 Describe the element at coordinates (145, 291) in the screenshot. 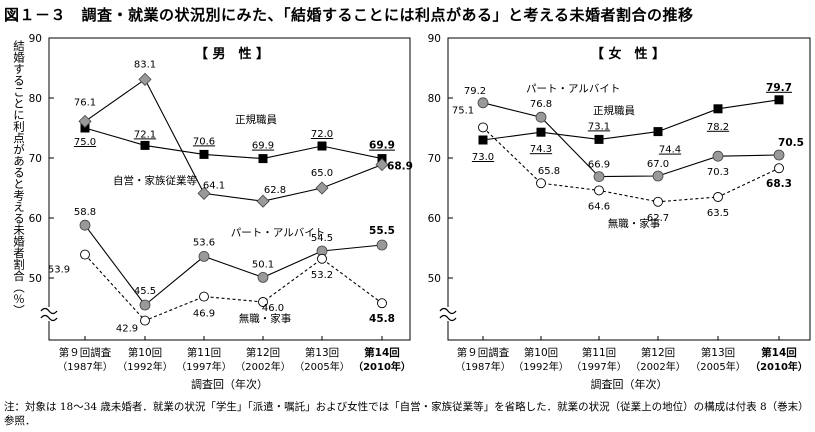

I see `data-label: 45.5` at that location.